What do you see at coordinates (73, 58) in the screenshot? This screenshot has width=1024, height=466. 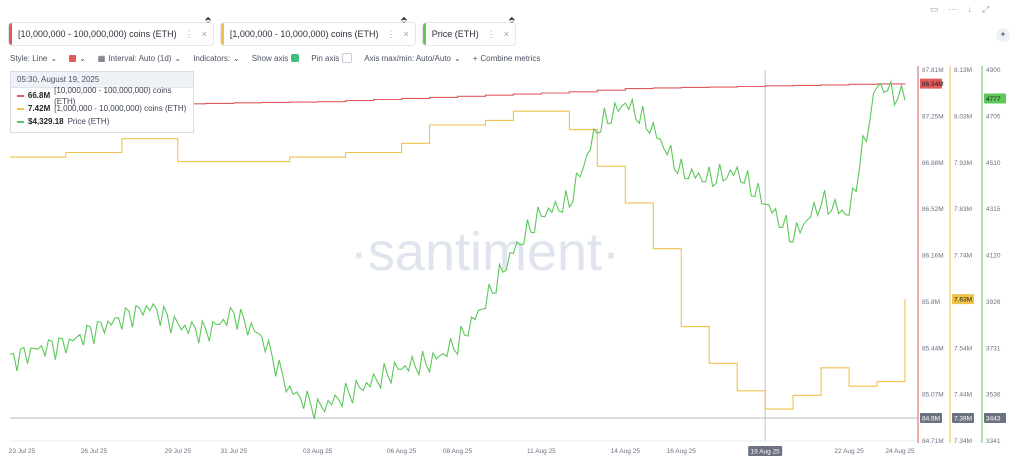 I see `color-swatch` at bounding box center [73, 58].